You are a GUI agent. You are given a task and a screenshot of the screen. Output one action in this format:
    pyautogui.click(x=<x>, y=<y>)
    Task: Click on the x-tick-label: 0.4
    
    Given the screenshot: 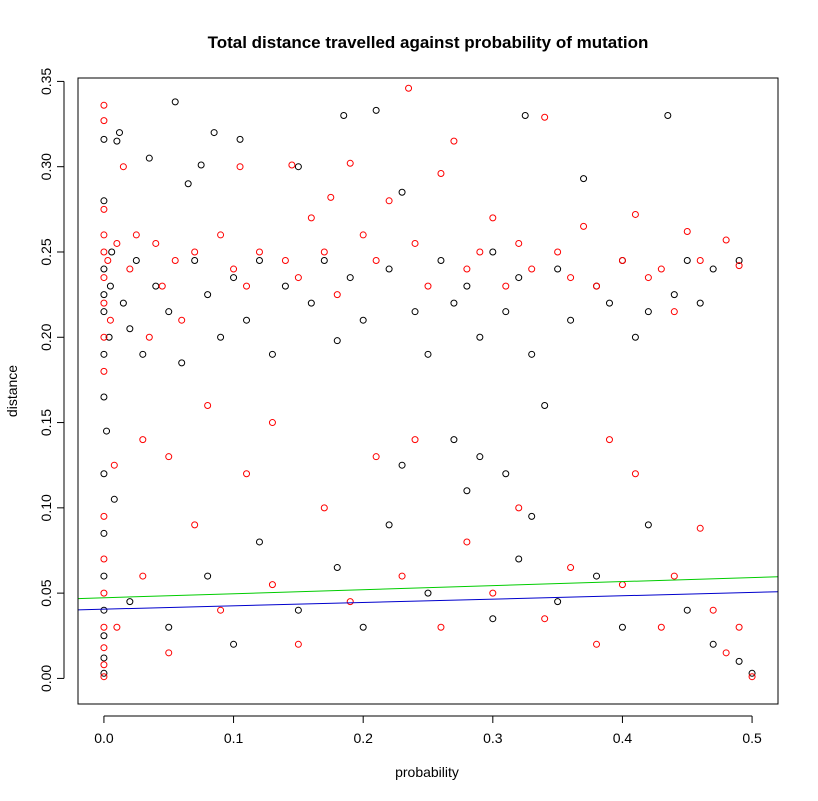 What is the action you would take?
    pyautogui.click(x=623, y=738)
    